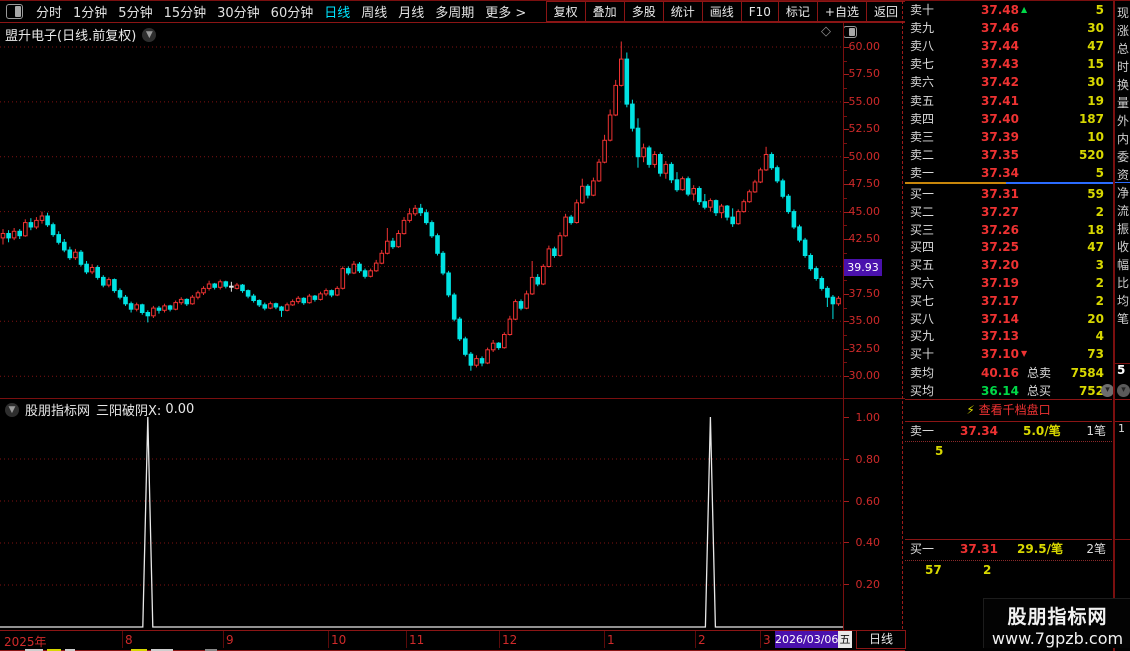 This screenshot has width=1130, height=651. I want to click on pane-split-icon, so click(850, 32).